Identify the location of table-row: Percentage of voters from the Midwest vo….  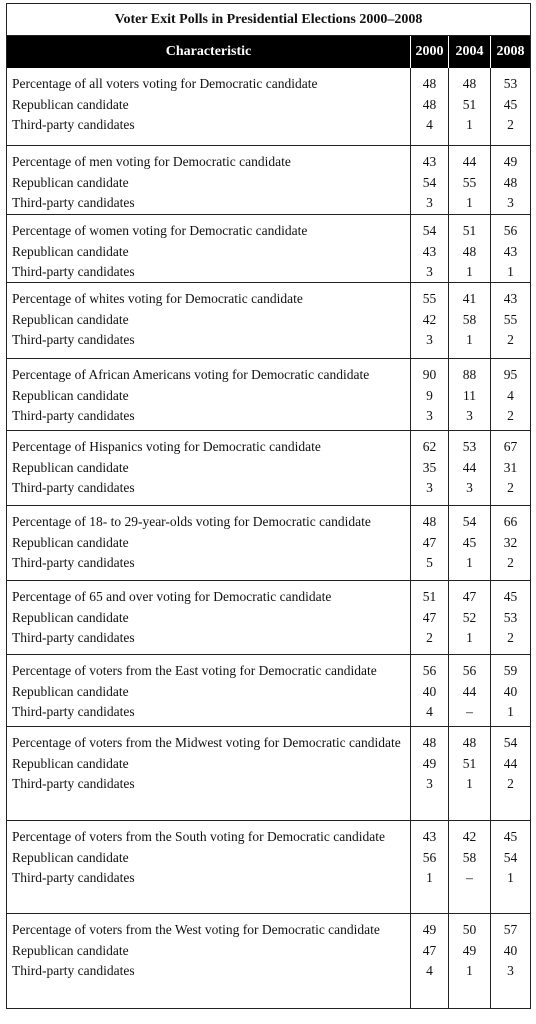
(268, 773).